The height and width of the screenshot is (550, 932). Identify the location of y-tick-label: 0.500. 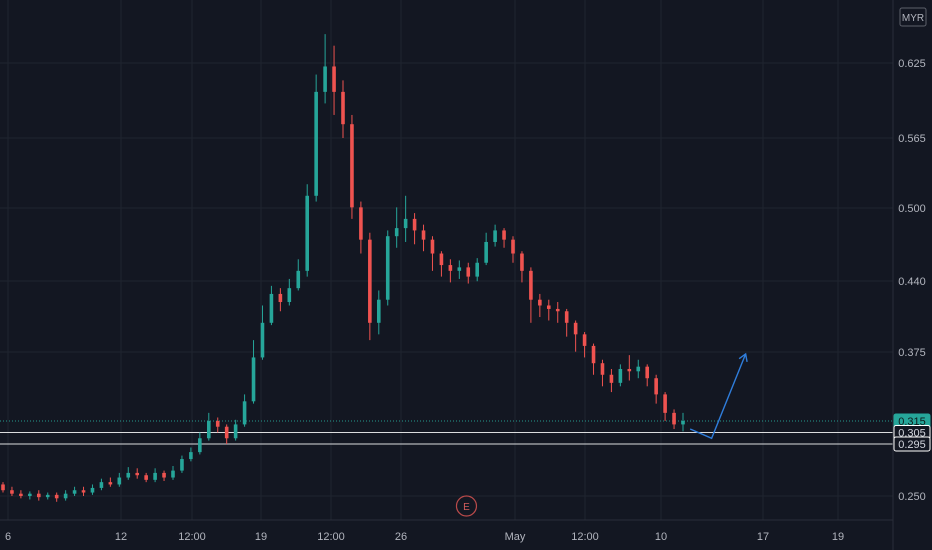
(912, 209).